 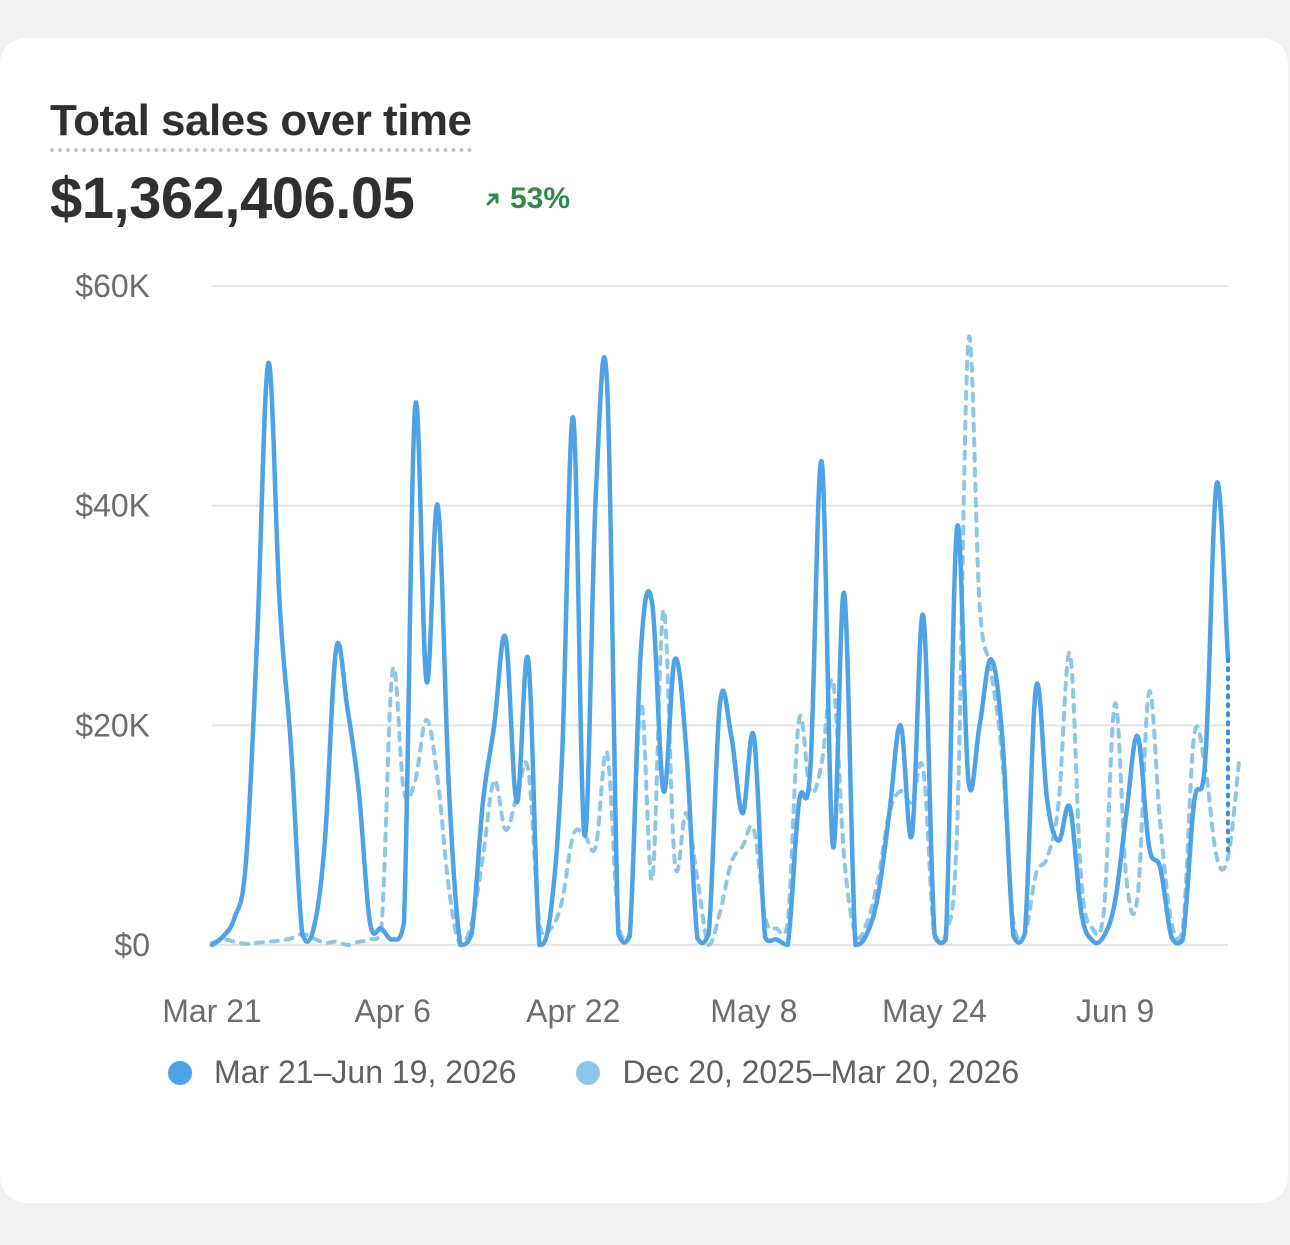 What do you see at coordinates (112, 506) in the screenshot?
I see `y-tick-label: $40K` at bounding box center [112, 506].